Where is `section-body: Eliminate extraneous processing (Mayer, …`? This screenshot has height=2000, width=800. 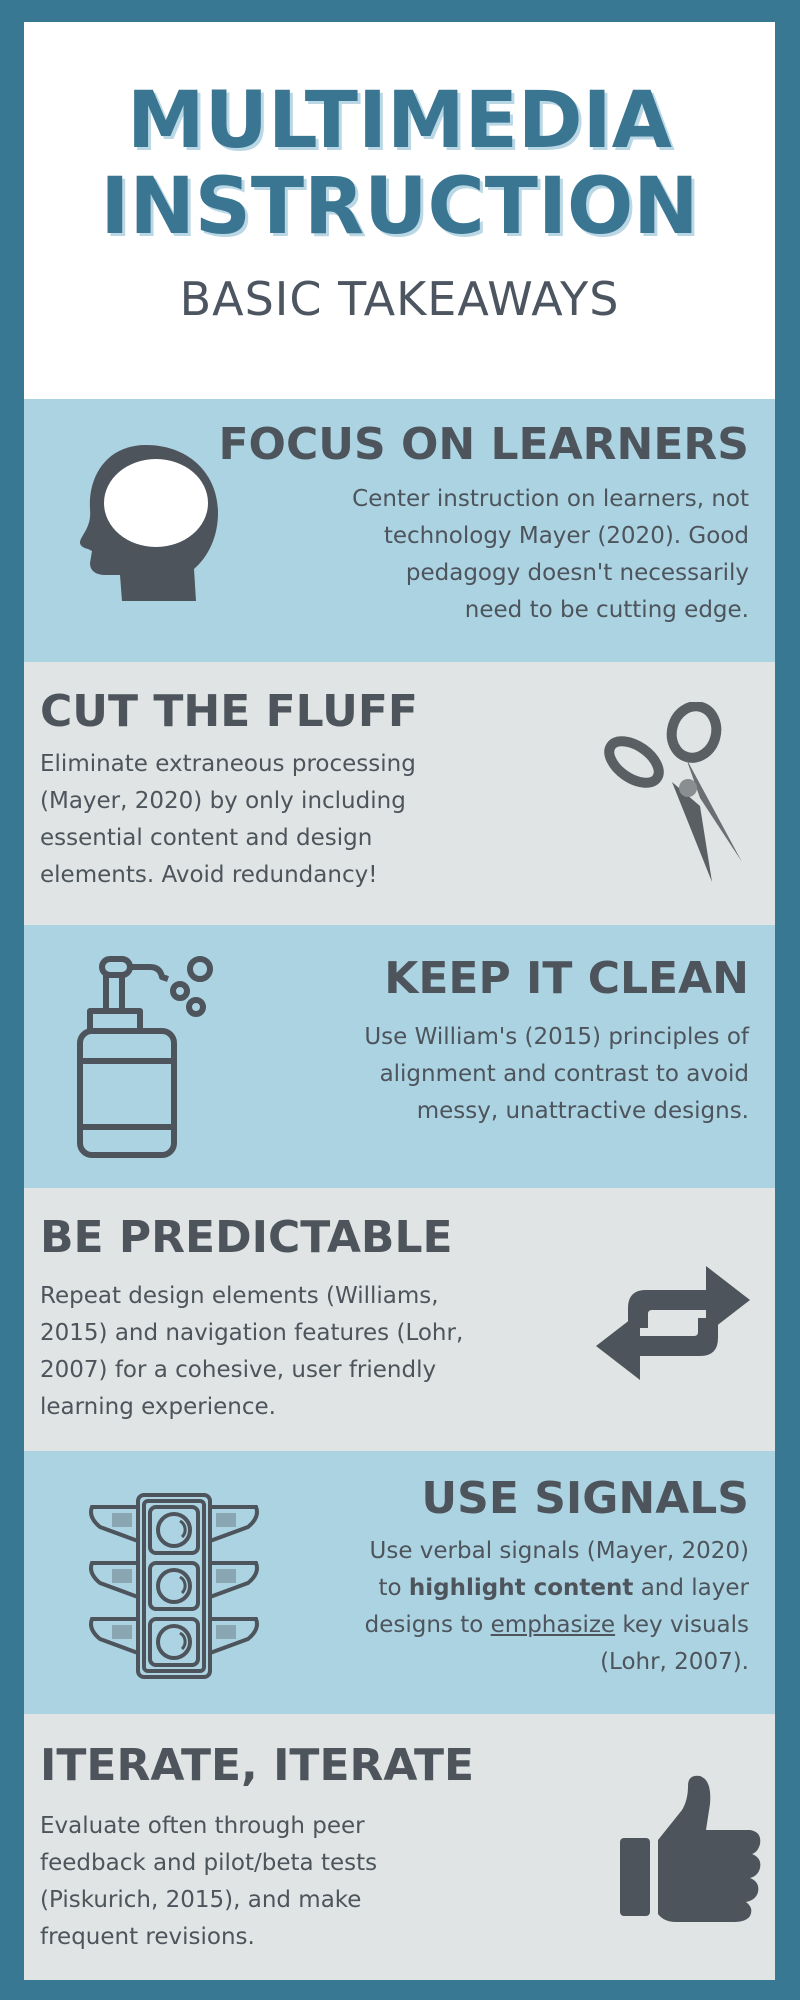
section-body: Eliminate extraneous processing (Mayer, … is located at coordinates (280, 820).